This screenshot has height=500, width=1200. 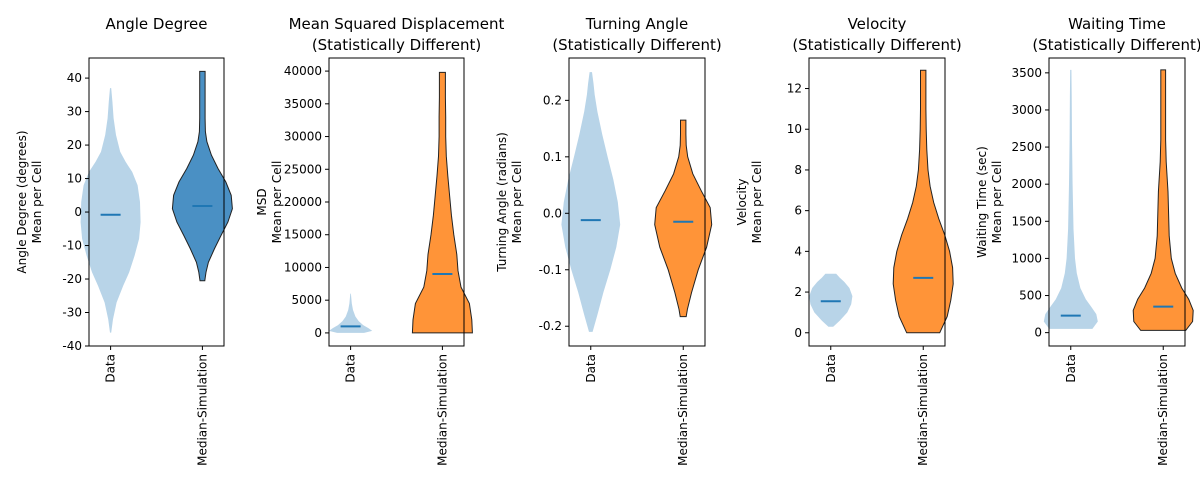 I want to click on y-tick-label: 3500, so click(x=1026, y=73).